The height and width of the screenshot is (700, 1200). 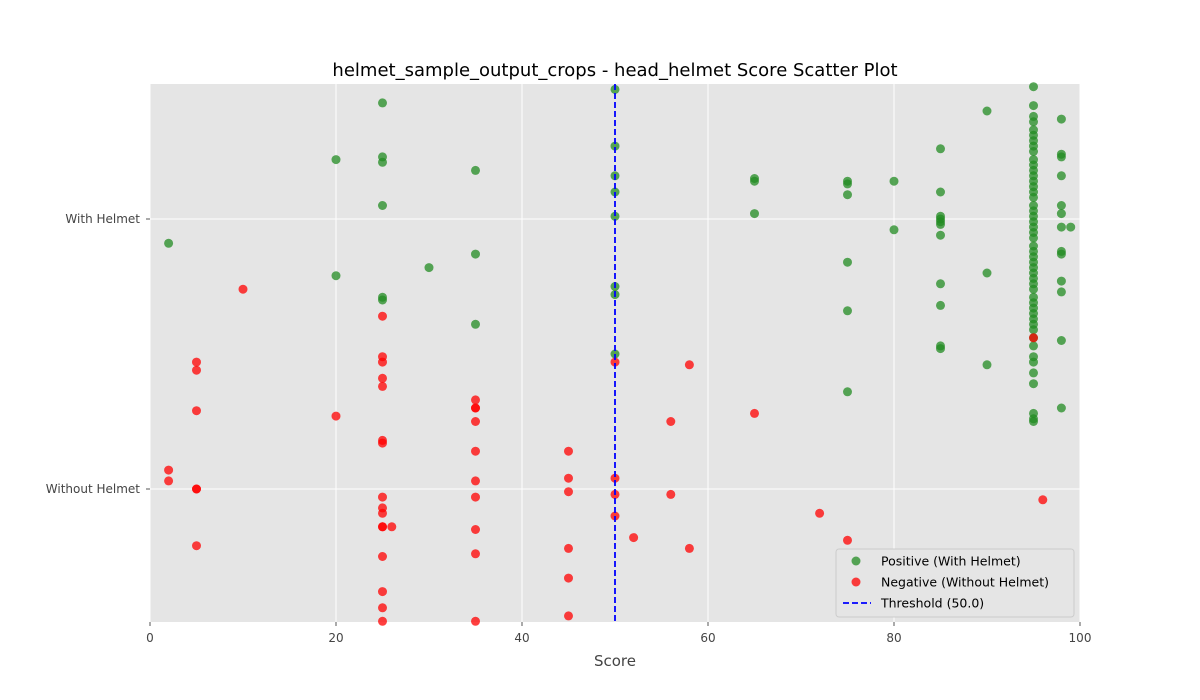 I want to click on legend-label-positive: Positive (With Helmet), so click(x=951, y=561).